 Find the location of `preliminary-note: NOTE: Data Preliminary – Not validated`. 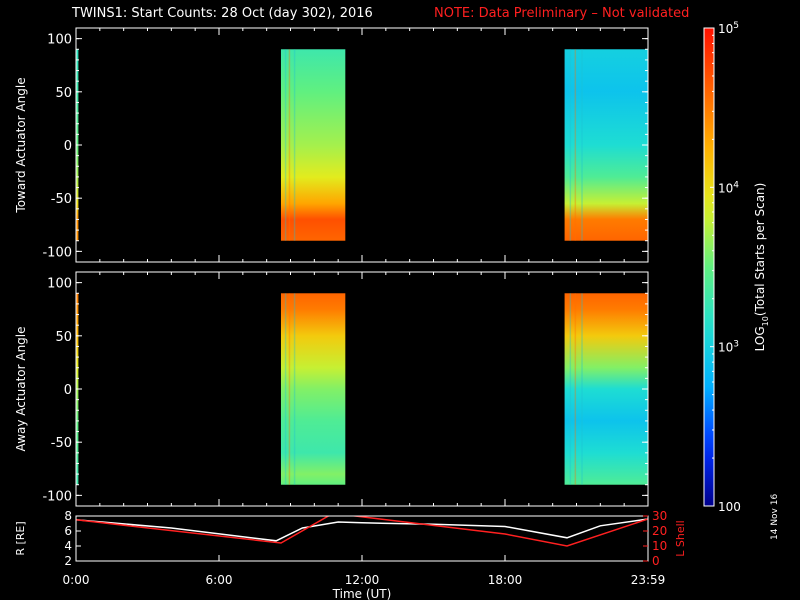

preliminary-note: NOTE: Data Preliminary – Not validated is located at coordinates (562, 13).